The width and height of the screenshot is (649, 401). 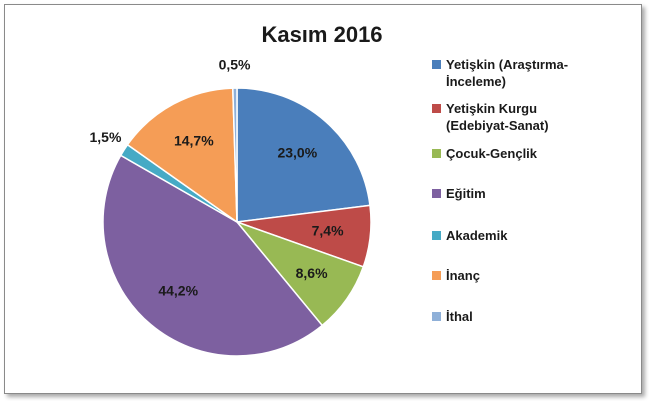 What do you see at coordinates (328, 231) in the screenshot?
I see `data-label: 7,4%` at bounding box center [328, 231].